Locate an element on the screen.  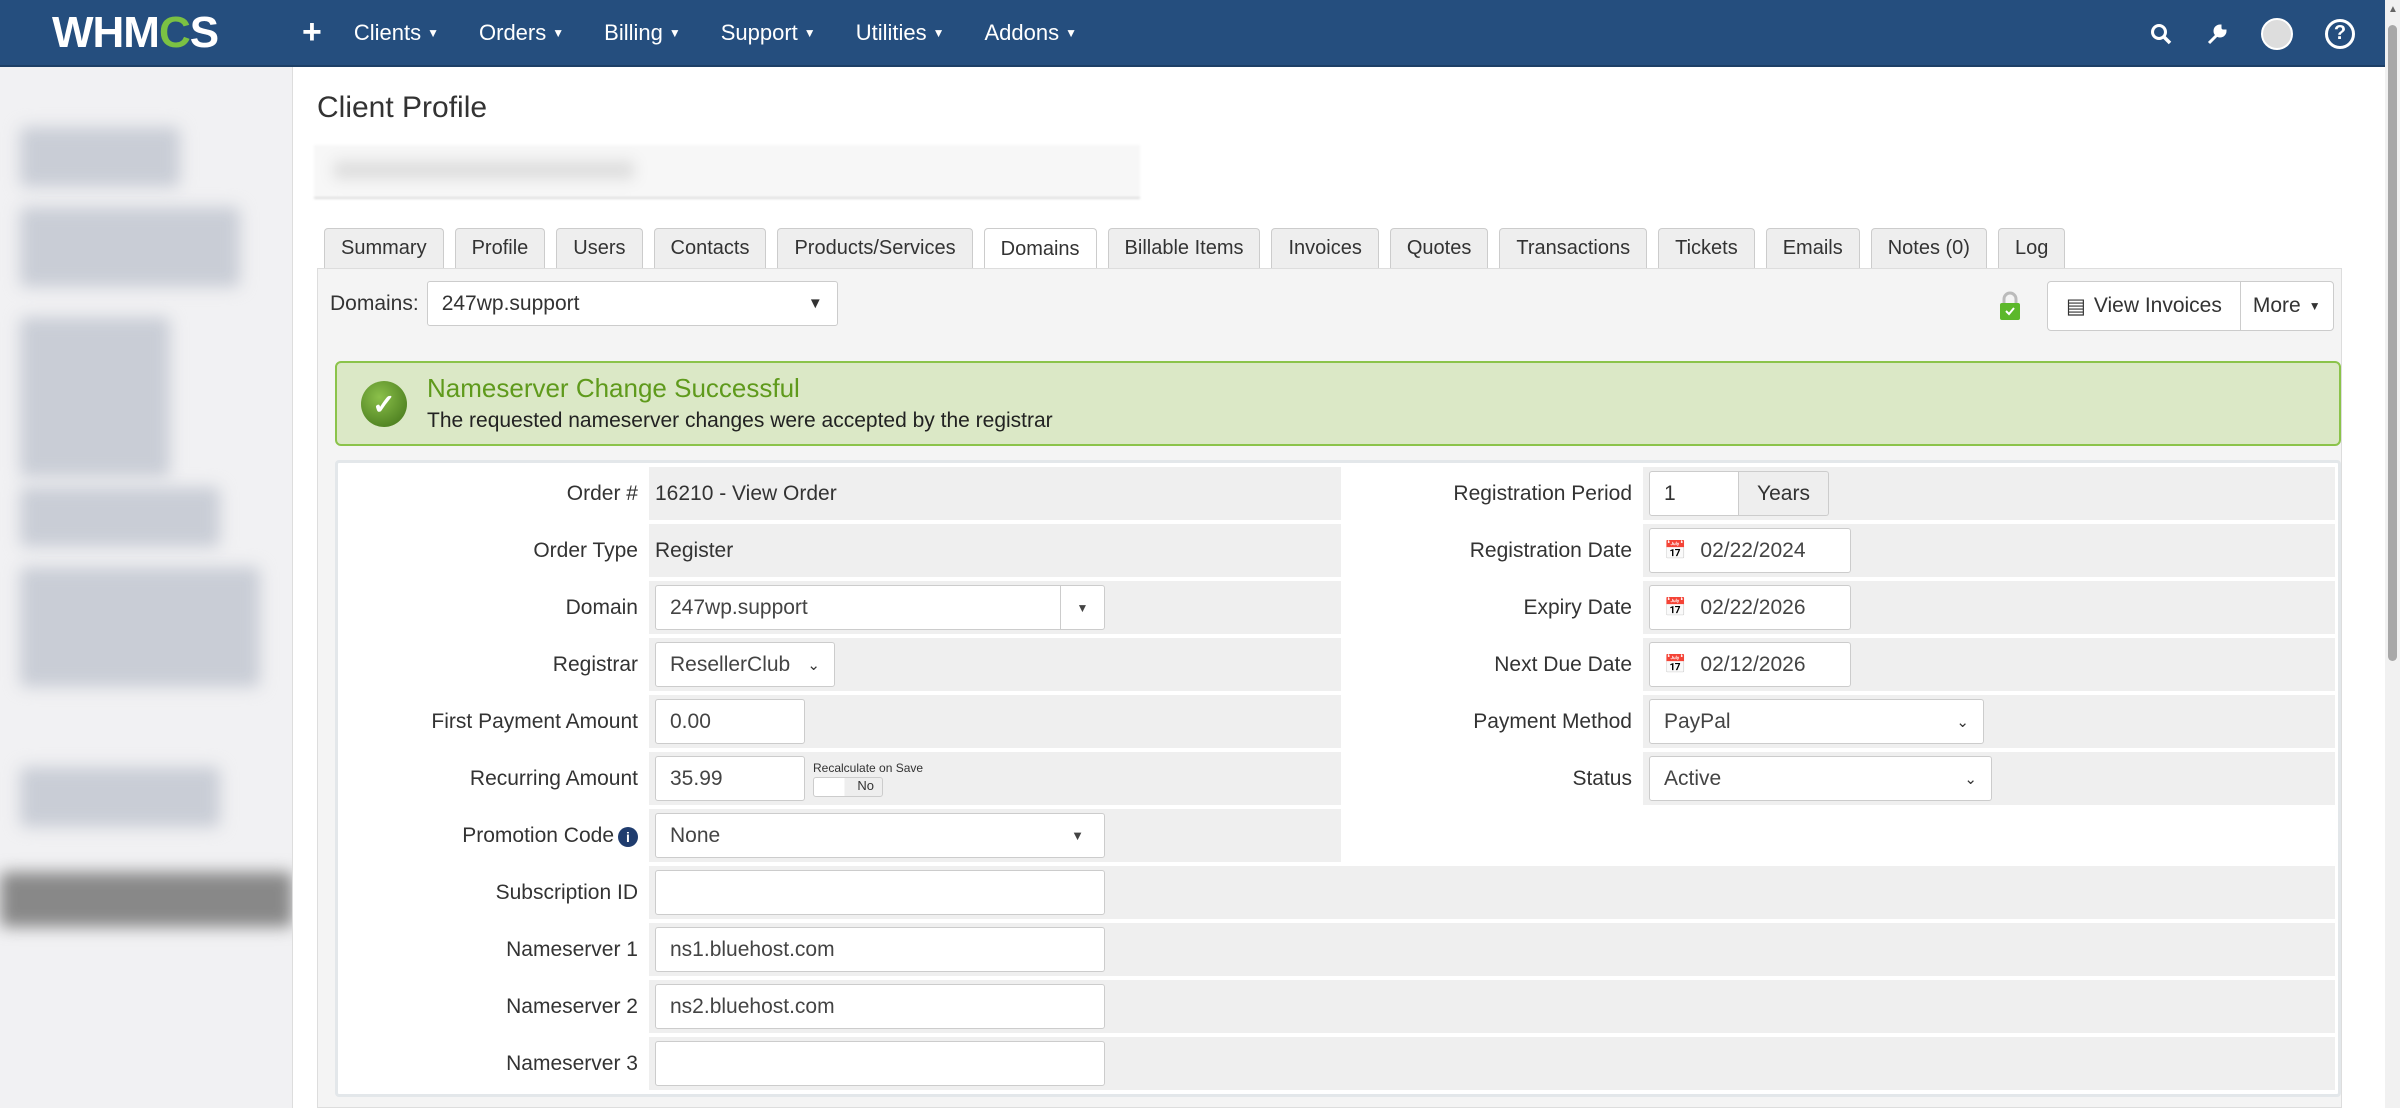
tab-billable-items: Billable Items is located at coordinates (1184, 248).